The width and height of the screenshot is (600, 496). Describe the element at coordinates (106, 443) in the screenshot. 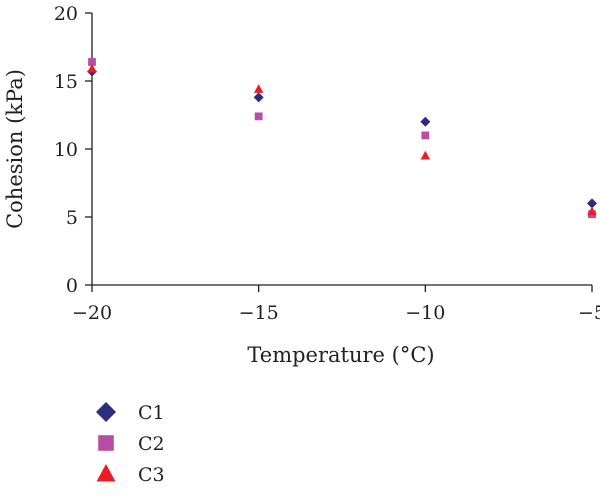

I see `legend-marker-c2` at that location.